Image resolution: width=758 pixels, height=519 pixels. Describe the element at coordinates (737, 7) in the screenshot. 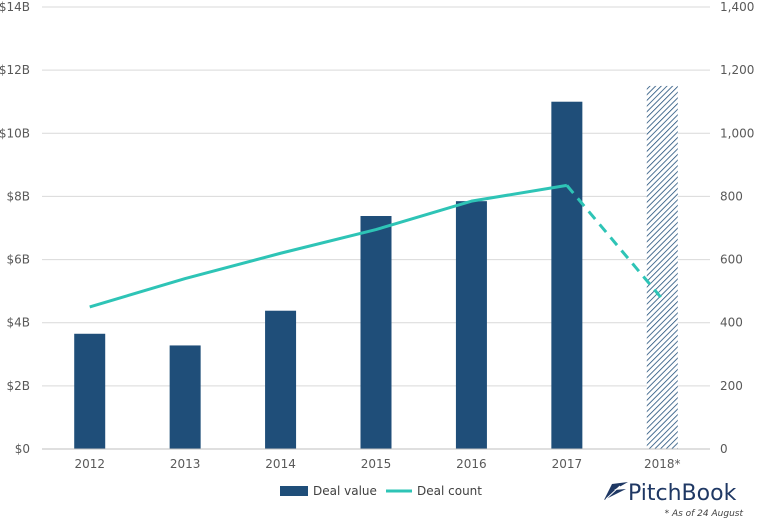

I see `right-tick-label: 1,400` at that location.